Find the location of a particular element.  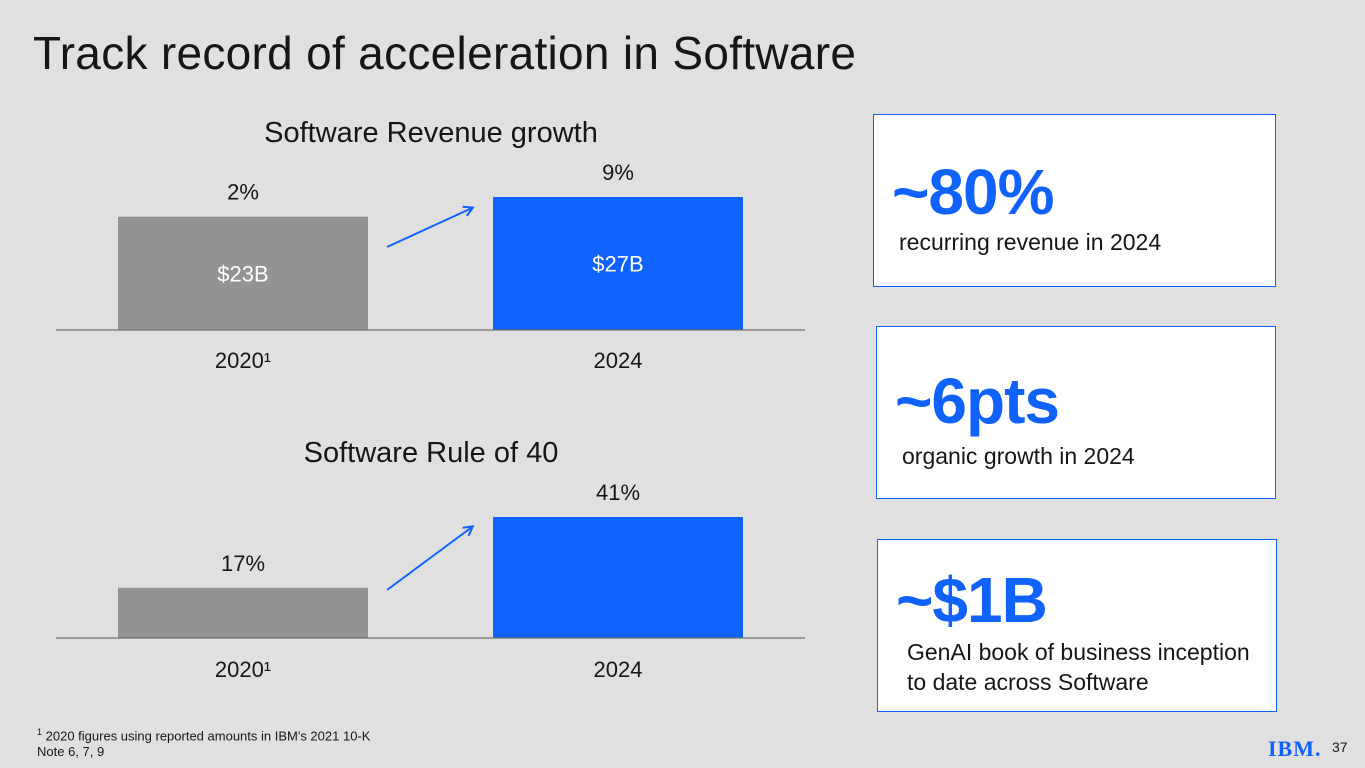

chart-2-top-label-2: 41% is located at coordinates (618, 492).